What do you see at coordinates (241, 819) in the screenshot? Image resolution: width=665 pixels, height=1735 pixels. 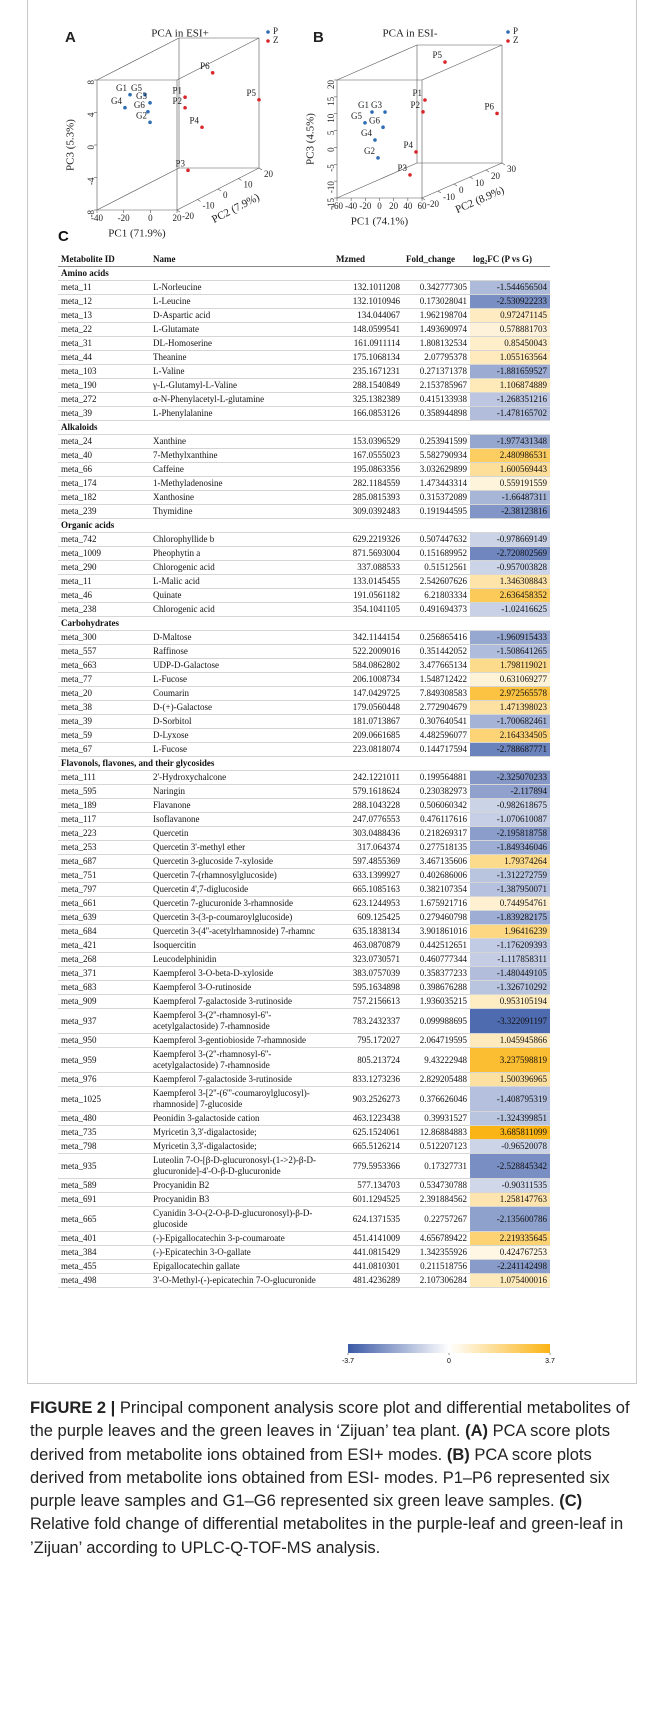 I see `metabolite-name: Isoflavanone` at bounding box center [241, 819].